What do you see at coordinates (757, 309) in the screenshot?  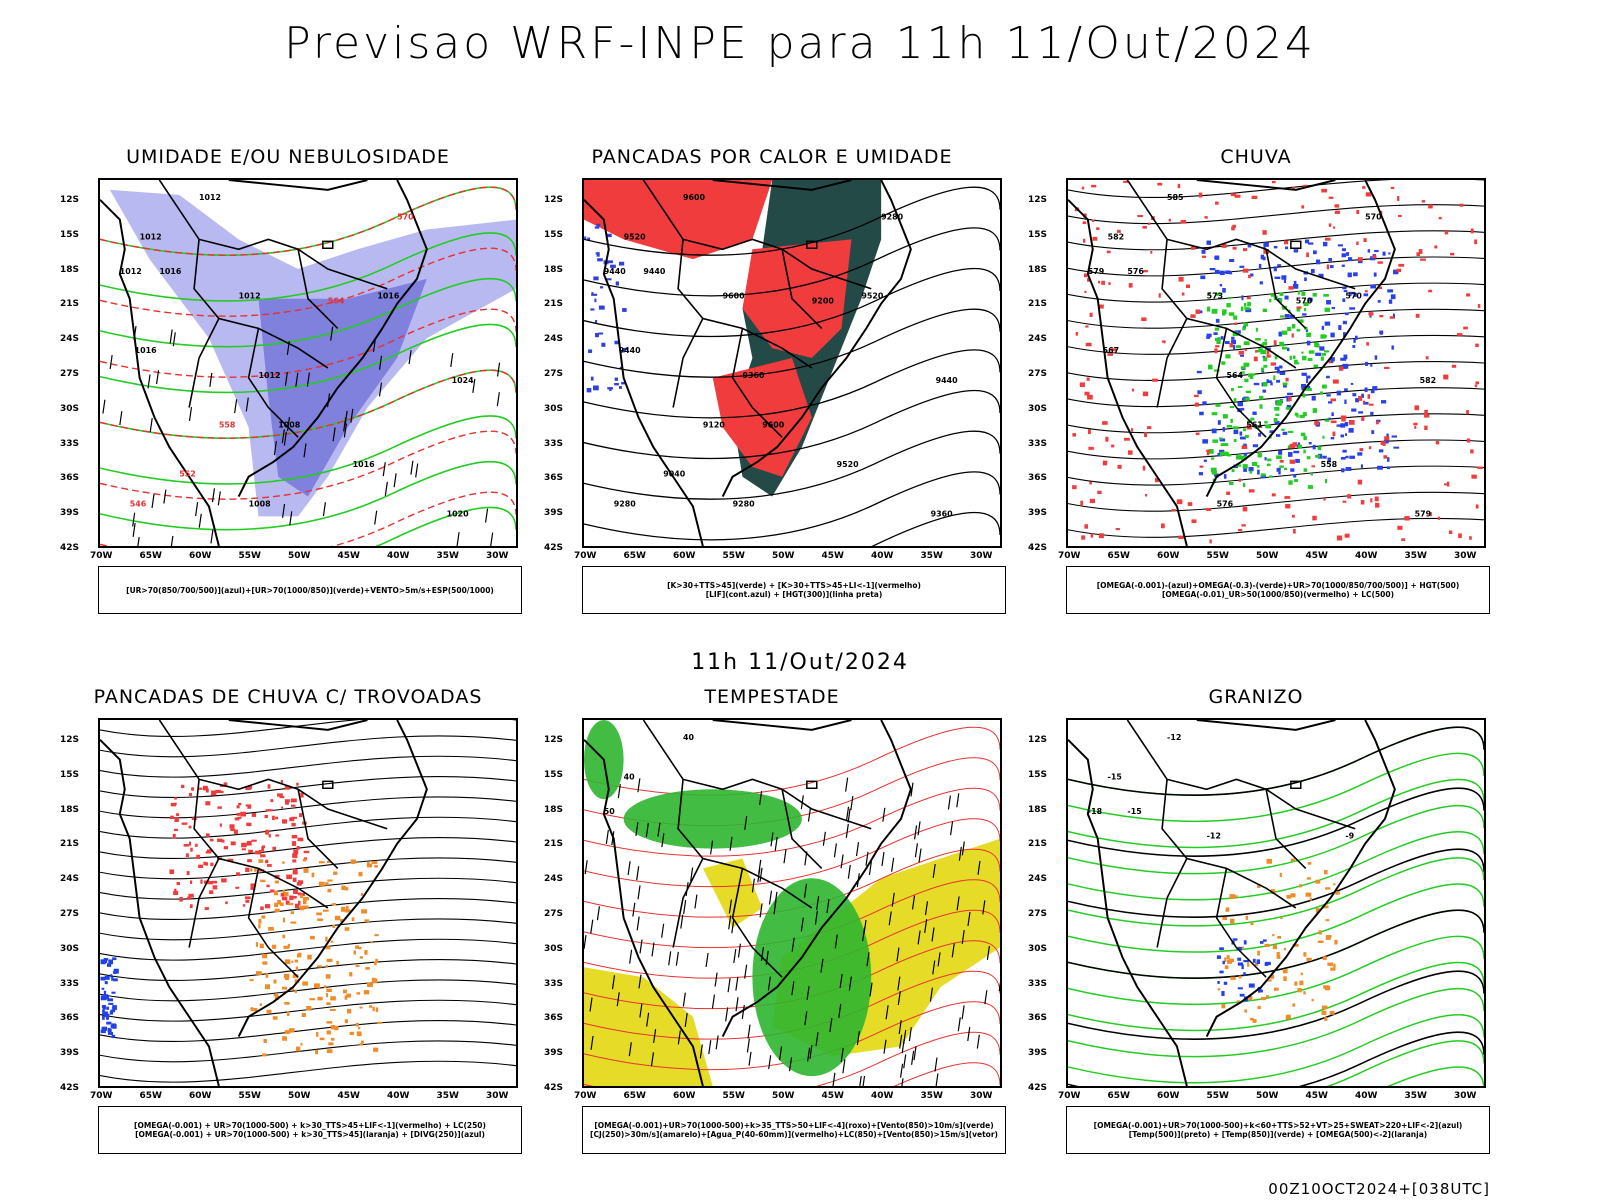 I see `state-borders` at bounding box center [757, 309].